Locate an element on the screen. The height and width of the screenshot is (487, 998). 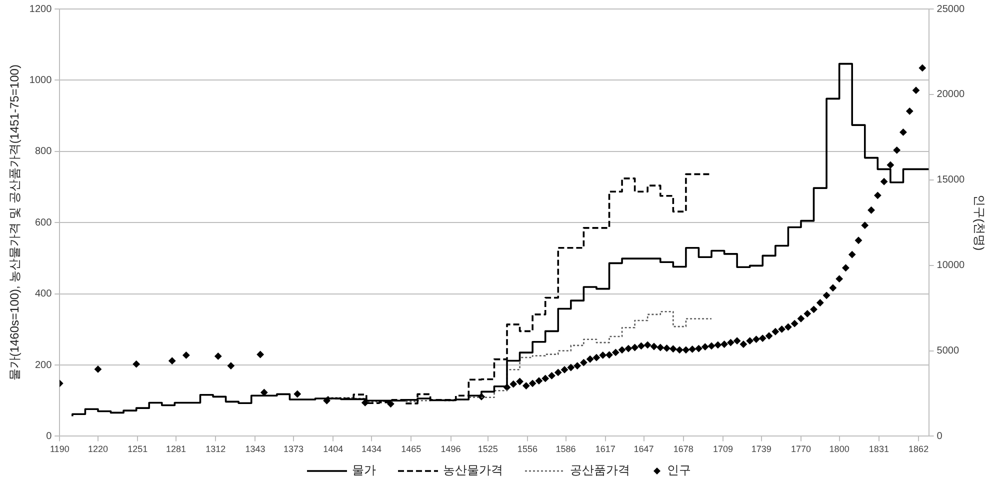
x-tick-label: 1343 is located at coordinates (255, 449).